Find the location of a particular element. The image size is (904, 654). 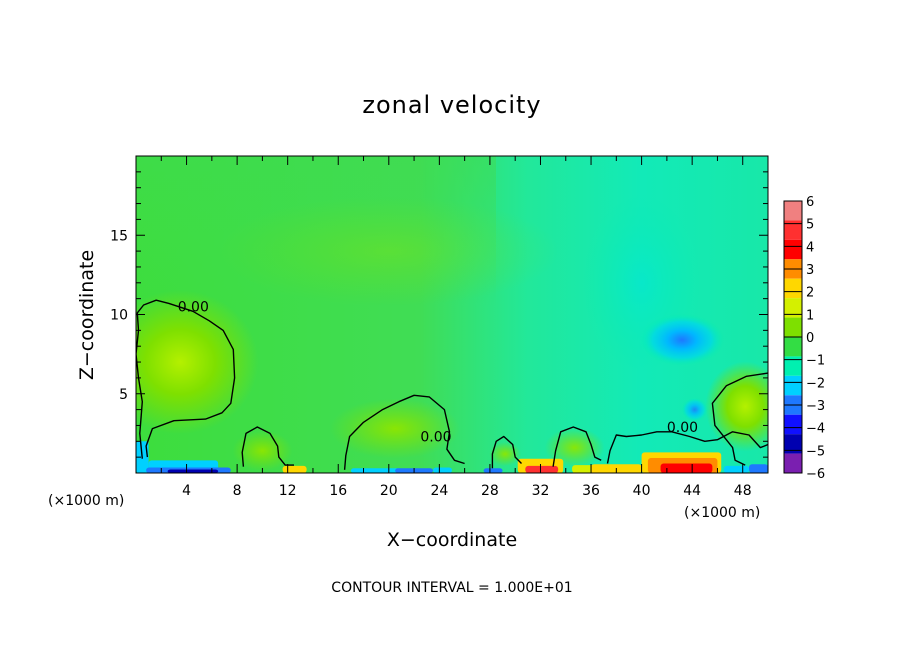

field-positive-right is located at coordinates (736, 406).